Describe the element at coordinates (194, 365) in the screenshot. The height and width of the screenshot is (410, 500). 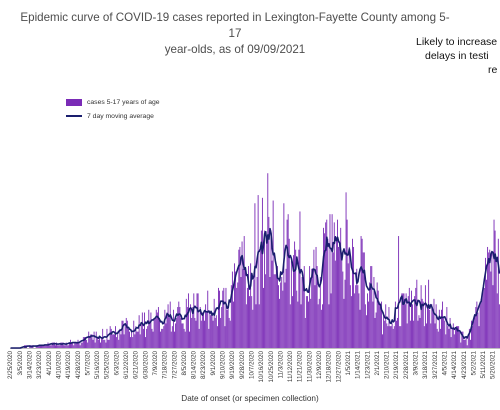
I see `x-tick-label: 8/14/2020` at that location.